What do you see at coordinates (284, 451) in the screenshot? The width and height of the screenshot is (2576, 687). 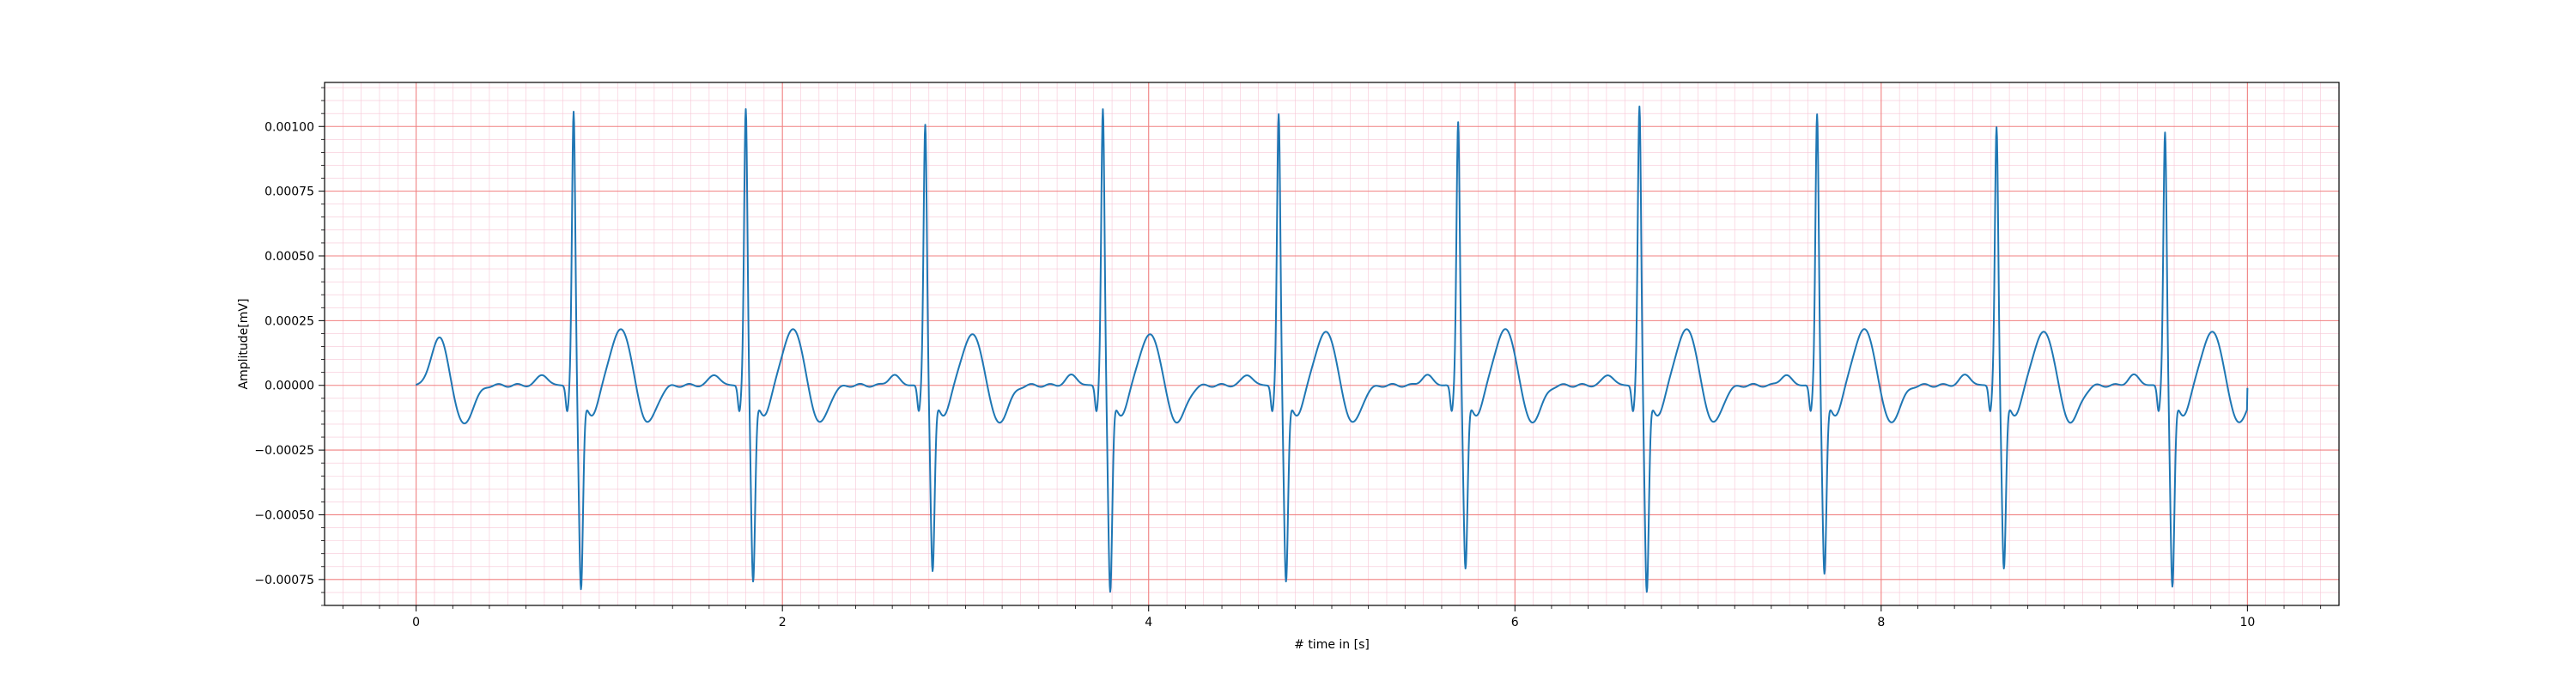 I see `y-tick-label: −0.00025` at bounding box center [284, 451].